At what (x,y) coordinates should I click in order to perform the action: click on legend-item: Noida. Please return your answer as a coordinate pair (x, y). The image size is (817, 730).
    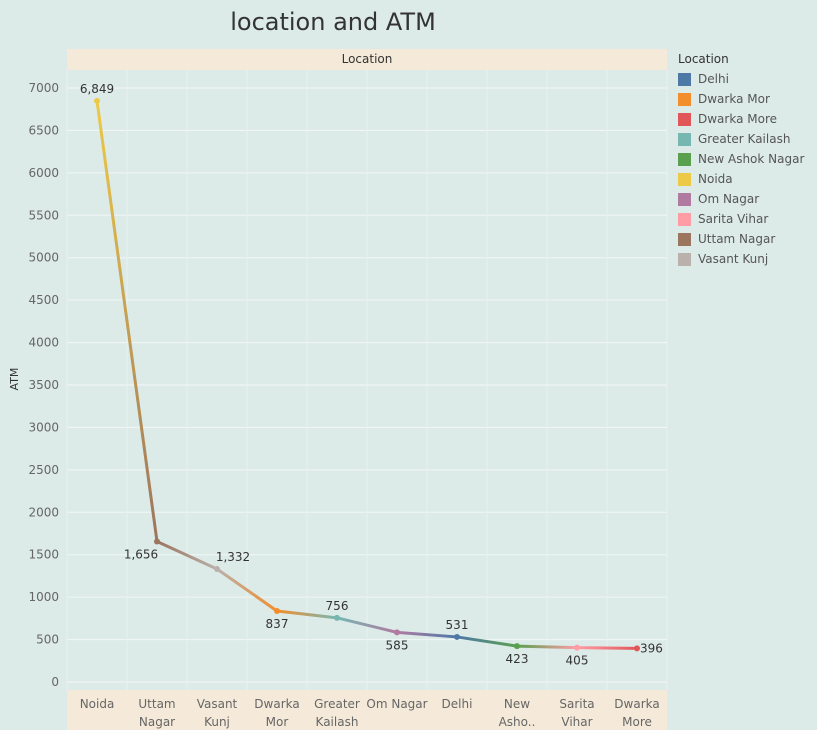
    Looking at the image, I should click on (747, 179).